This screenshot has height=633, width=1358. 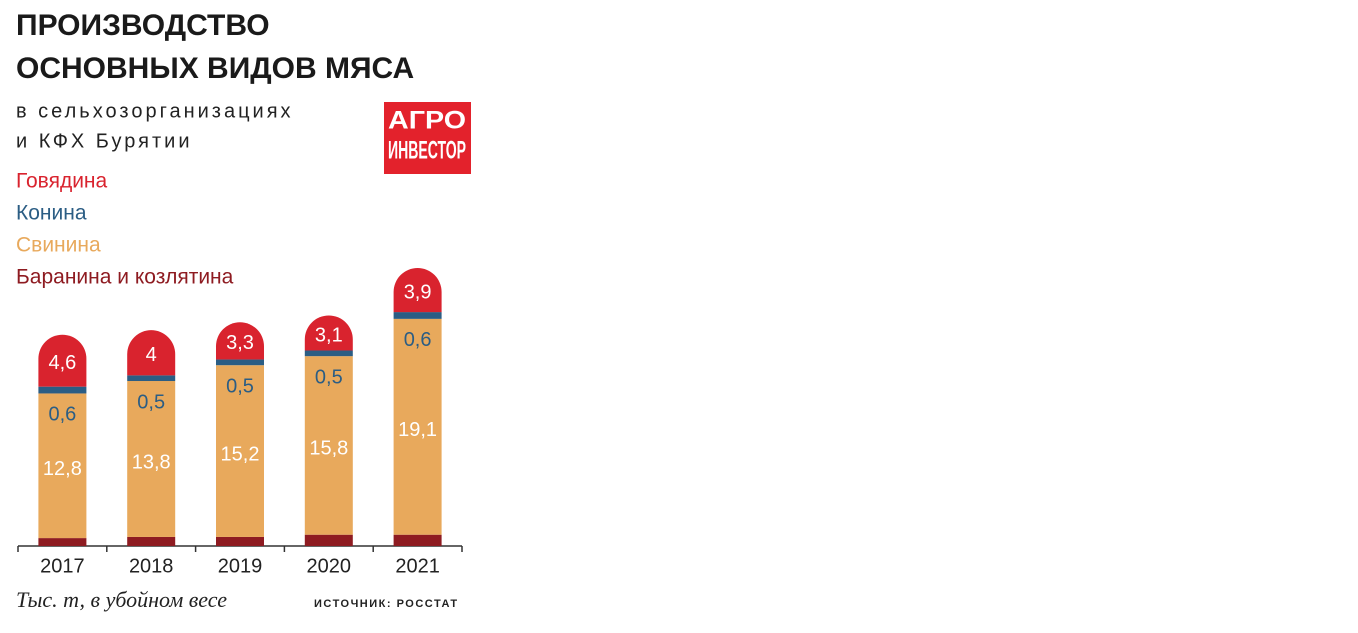 I want to click on value-label: 3,3, so click(x=240, y=343).